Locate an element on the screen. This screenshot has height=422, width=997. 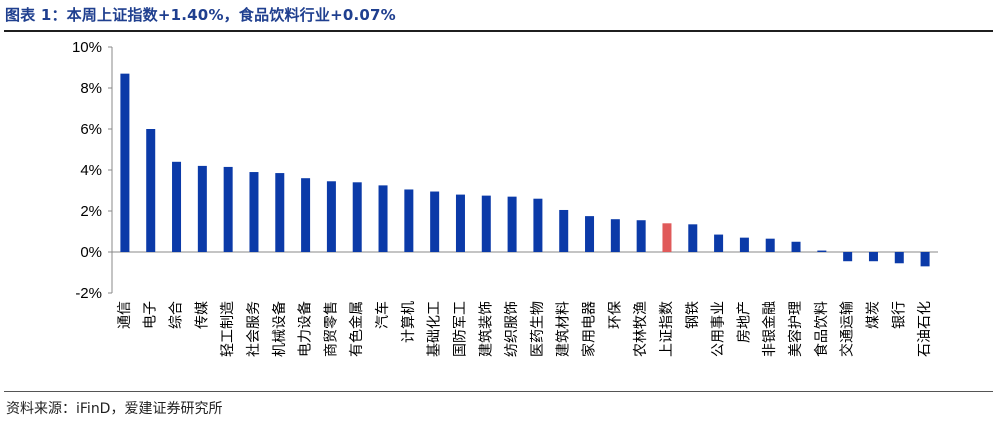
x-tick-label: 家用电器 is located at coordinates (589, 329).